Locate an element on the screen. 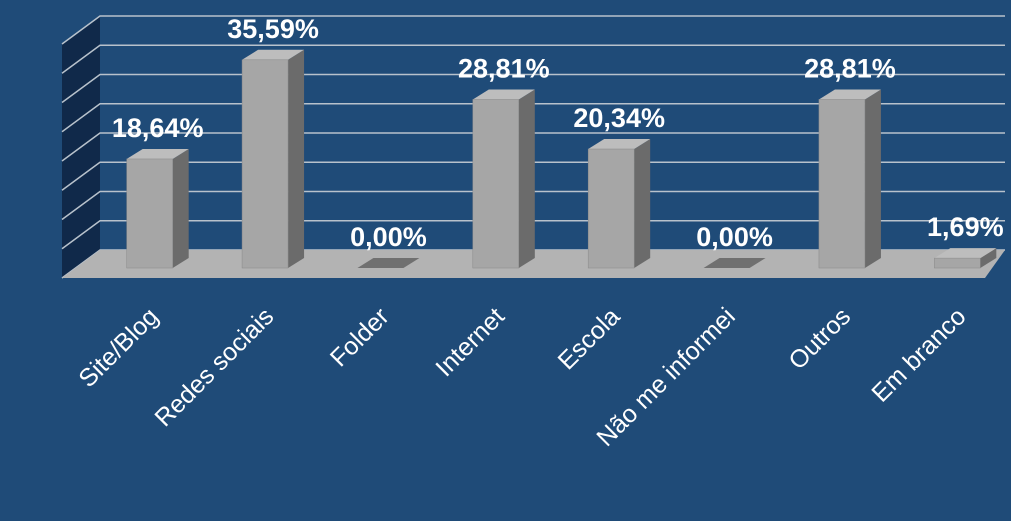 The image size is (1011, 521). data-label: 20,34% is located at coordinates (619, 118).